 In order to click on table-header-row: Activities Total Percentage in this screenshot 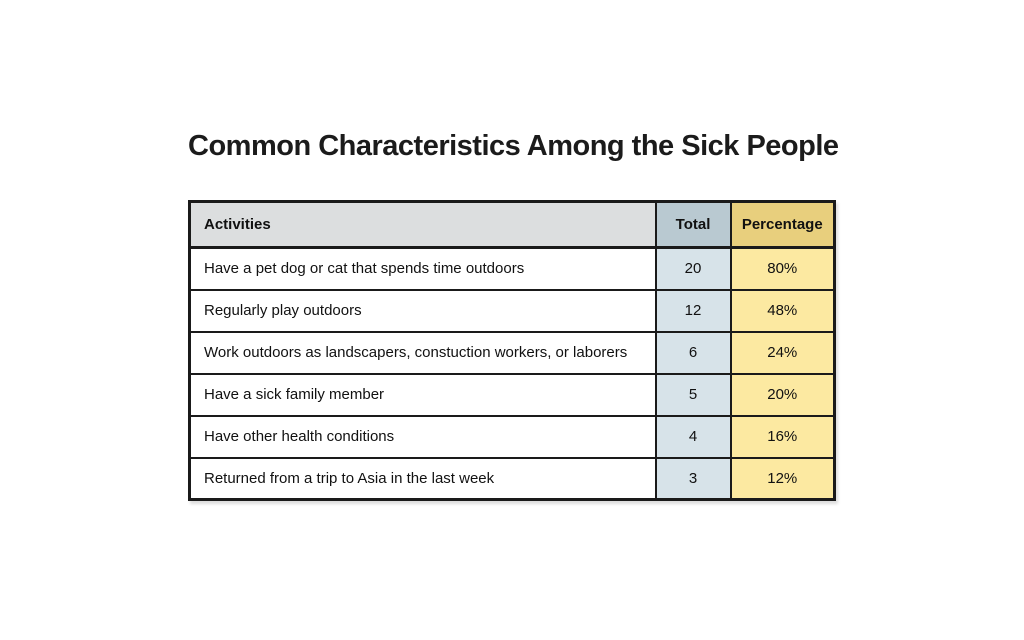, I will do `click(512, 224)`.